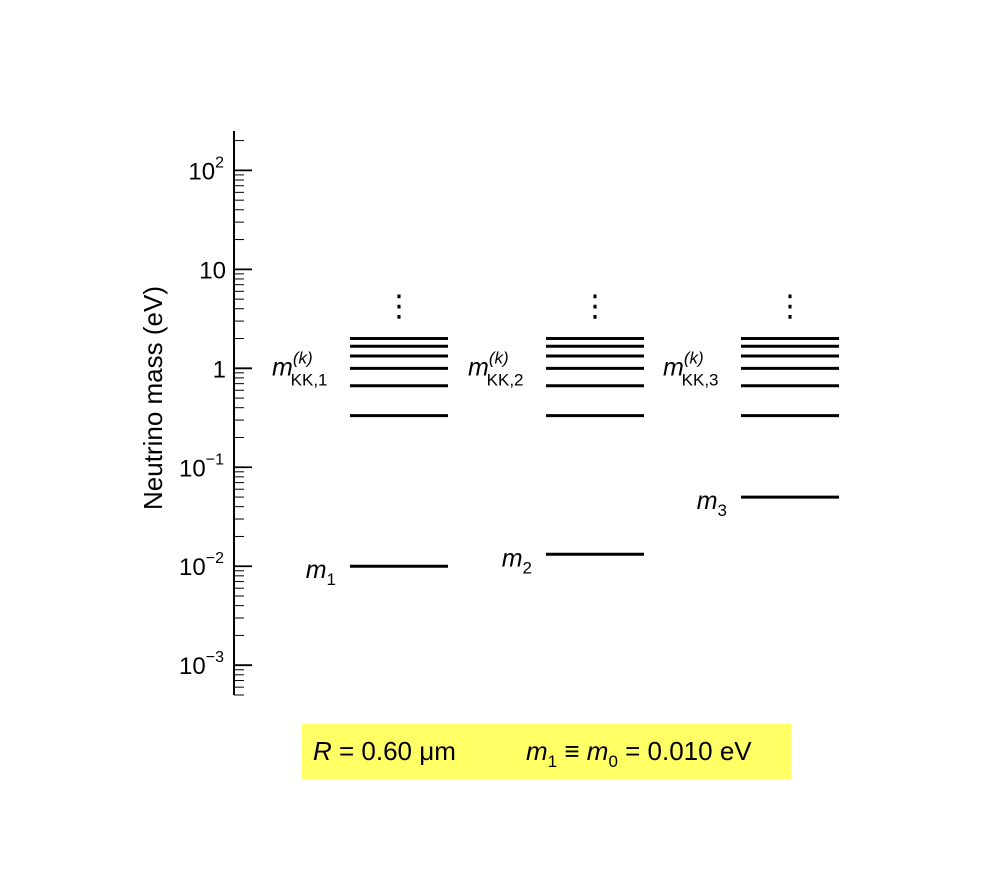  Describe the element at coordinates (394, 751) in the screenshot. I see `radius-value: = 0.60 μm` at that location.